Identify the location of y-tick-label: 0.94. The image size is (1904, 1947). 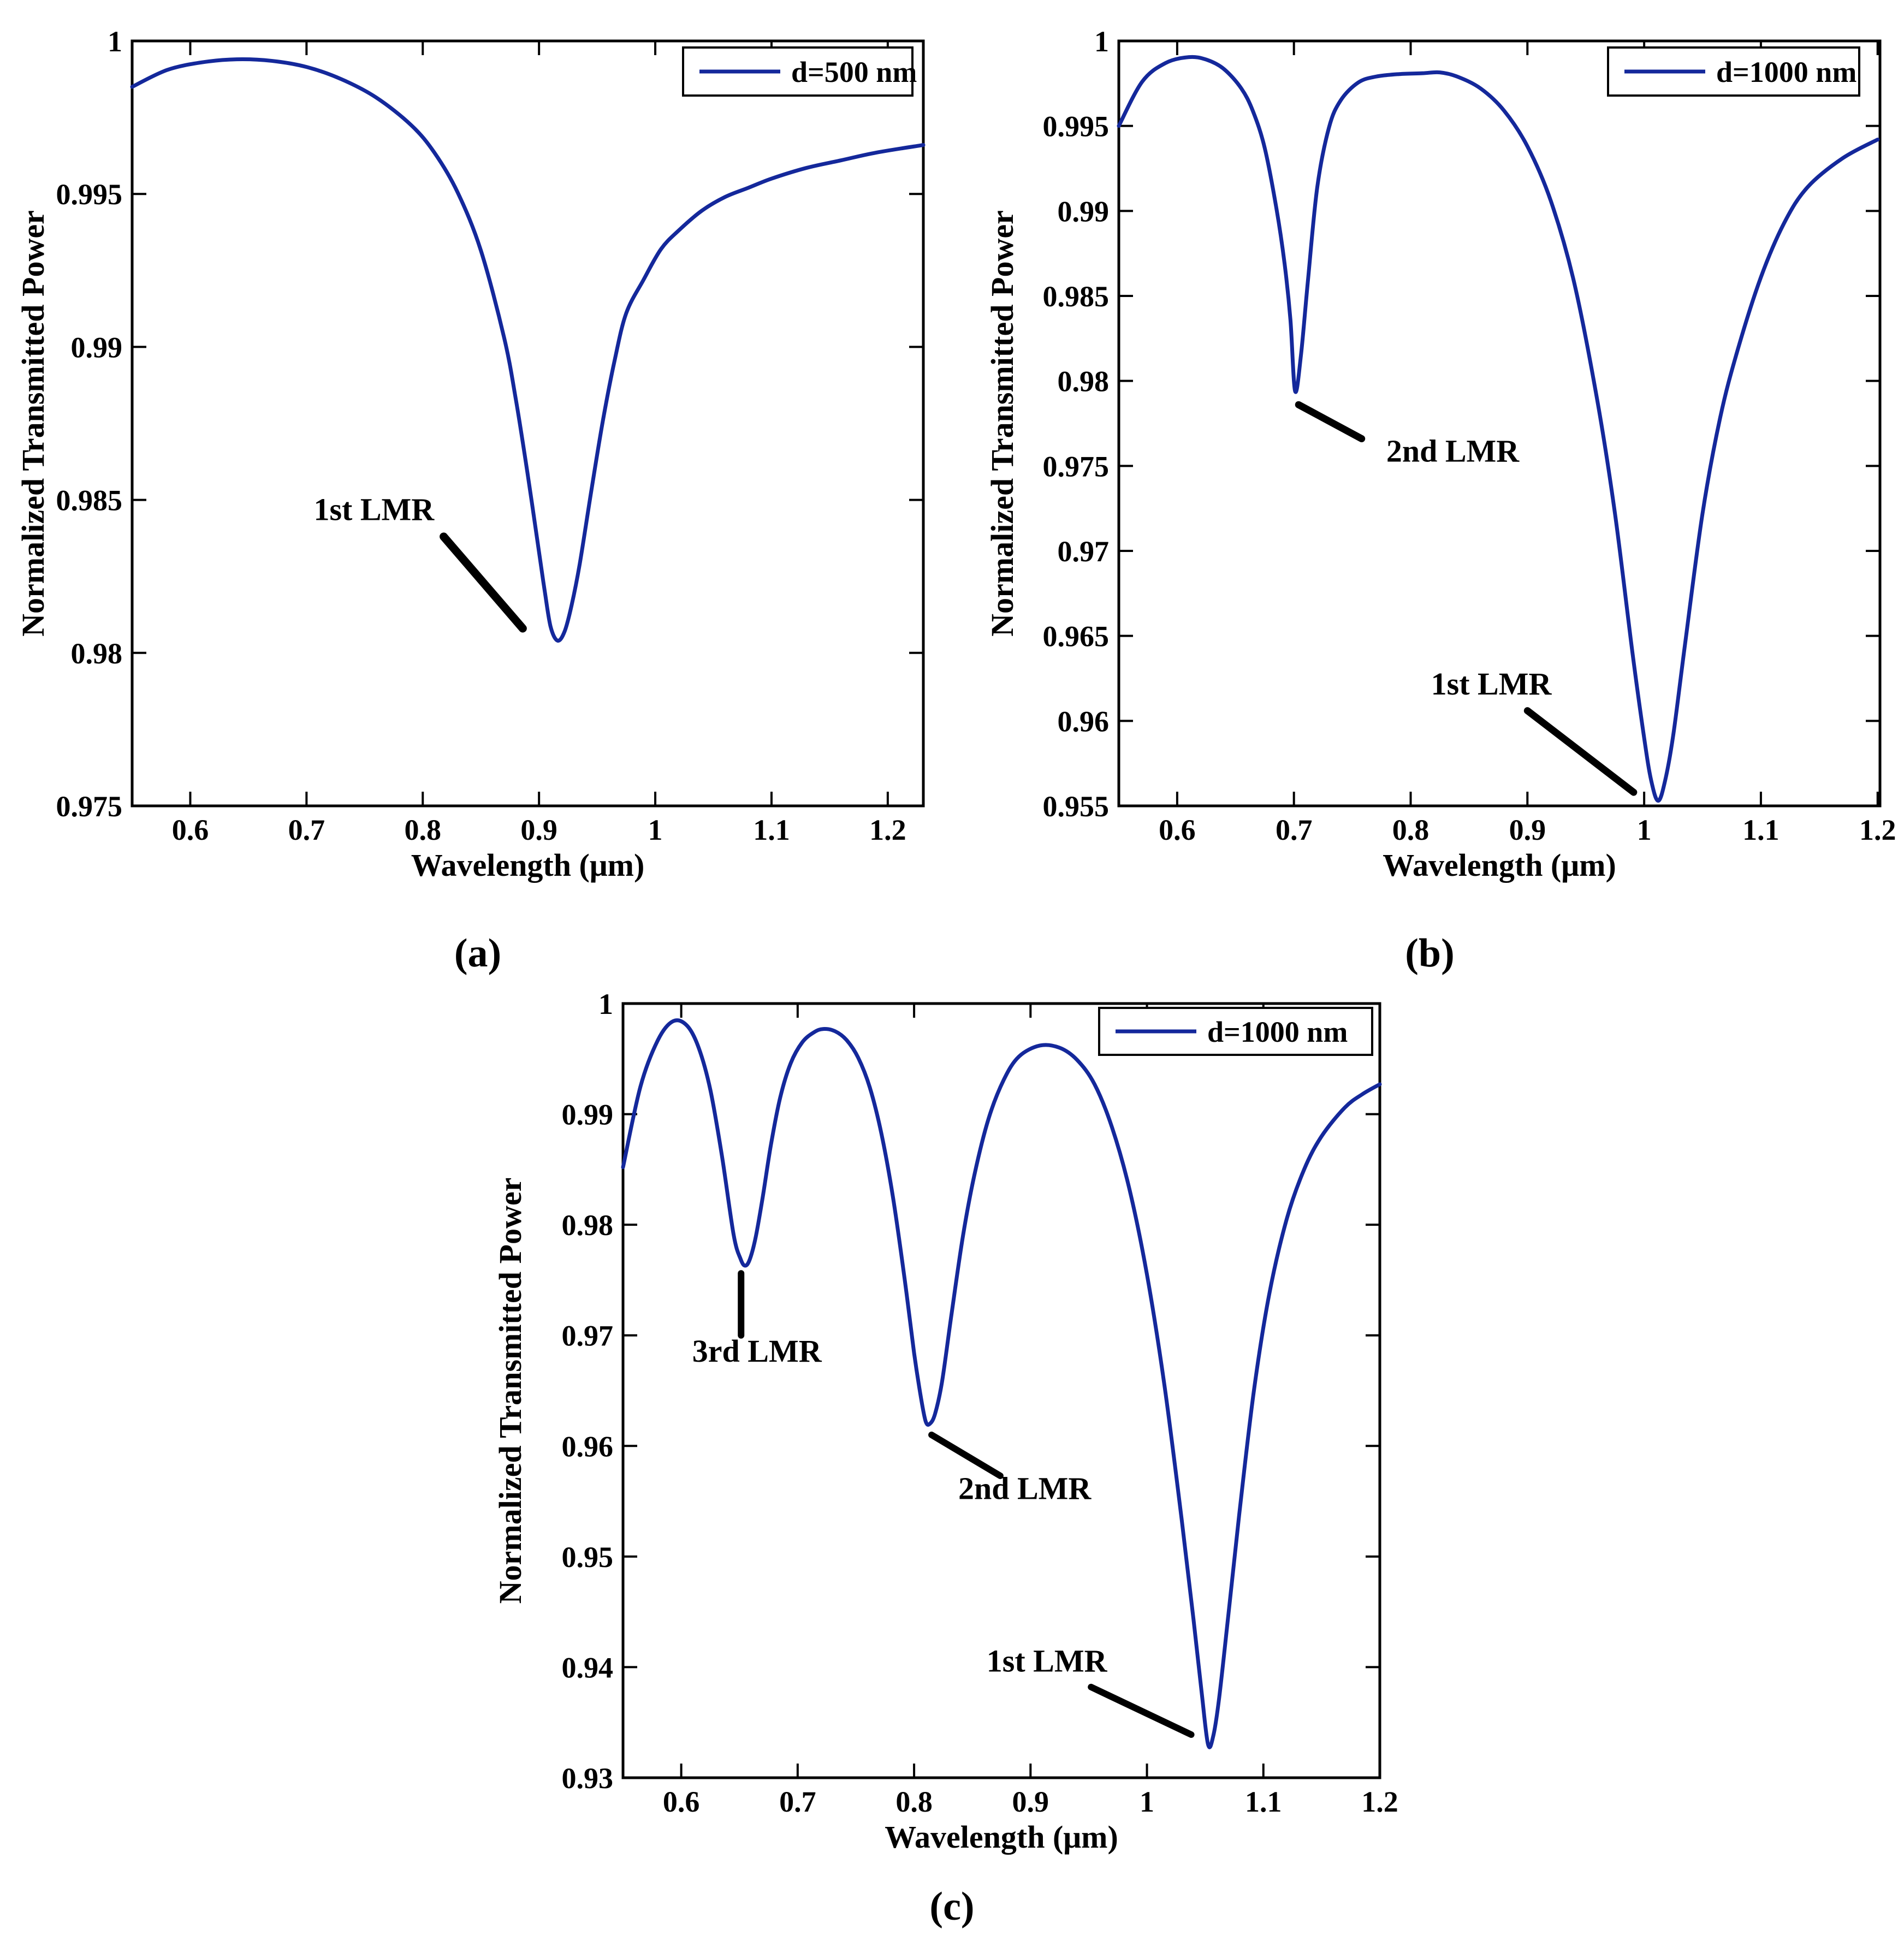
(587, 1667).